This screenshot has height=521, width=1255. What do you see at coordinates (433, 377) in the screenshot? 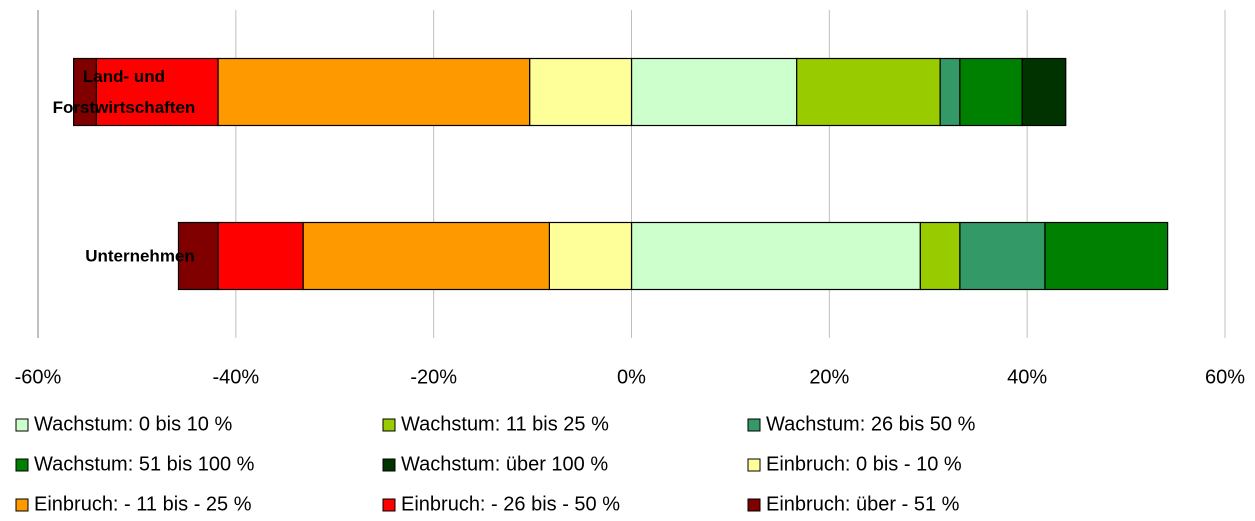
I see `x-tick-label: -20%` at bounding box center [433, 377].